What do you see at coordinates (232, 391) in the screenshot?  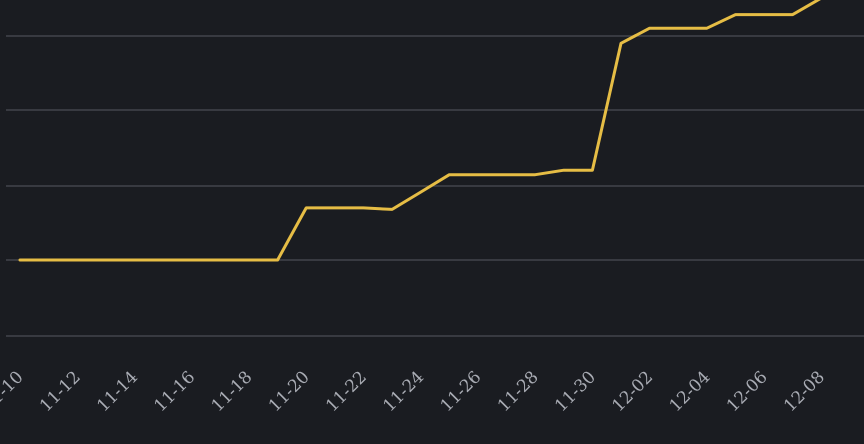 I see `x-tick-label: 11-18` at bounding box center [232, 391].